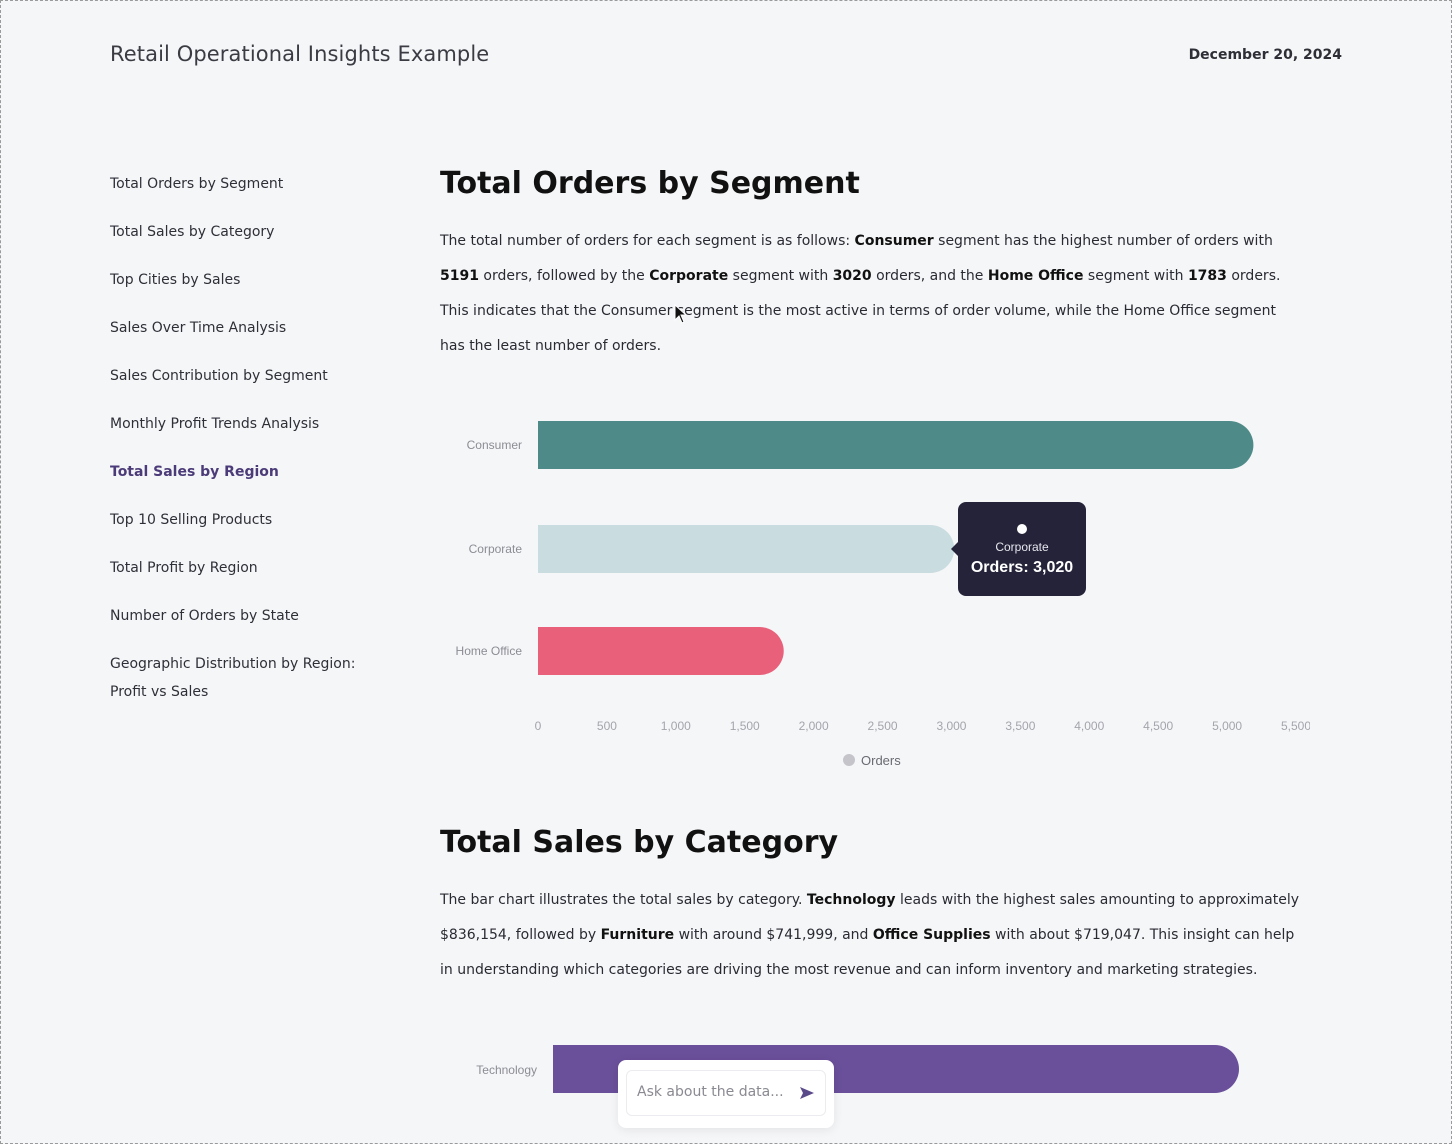 The image size is (1452, 1144). What do you see at coordinates (1265, 55) in the screenshot?
I see `report-date: December 20, 2024` at bounding box center [1265, 55].